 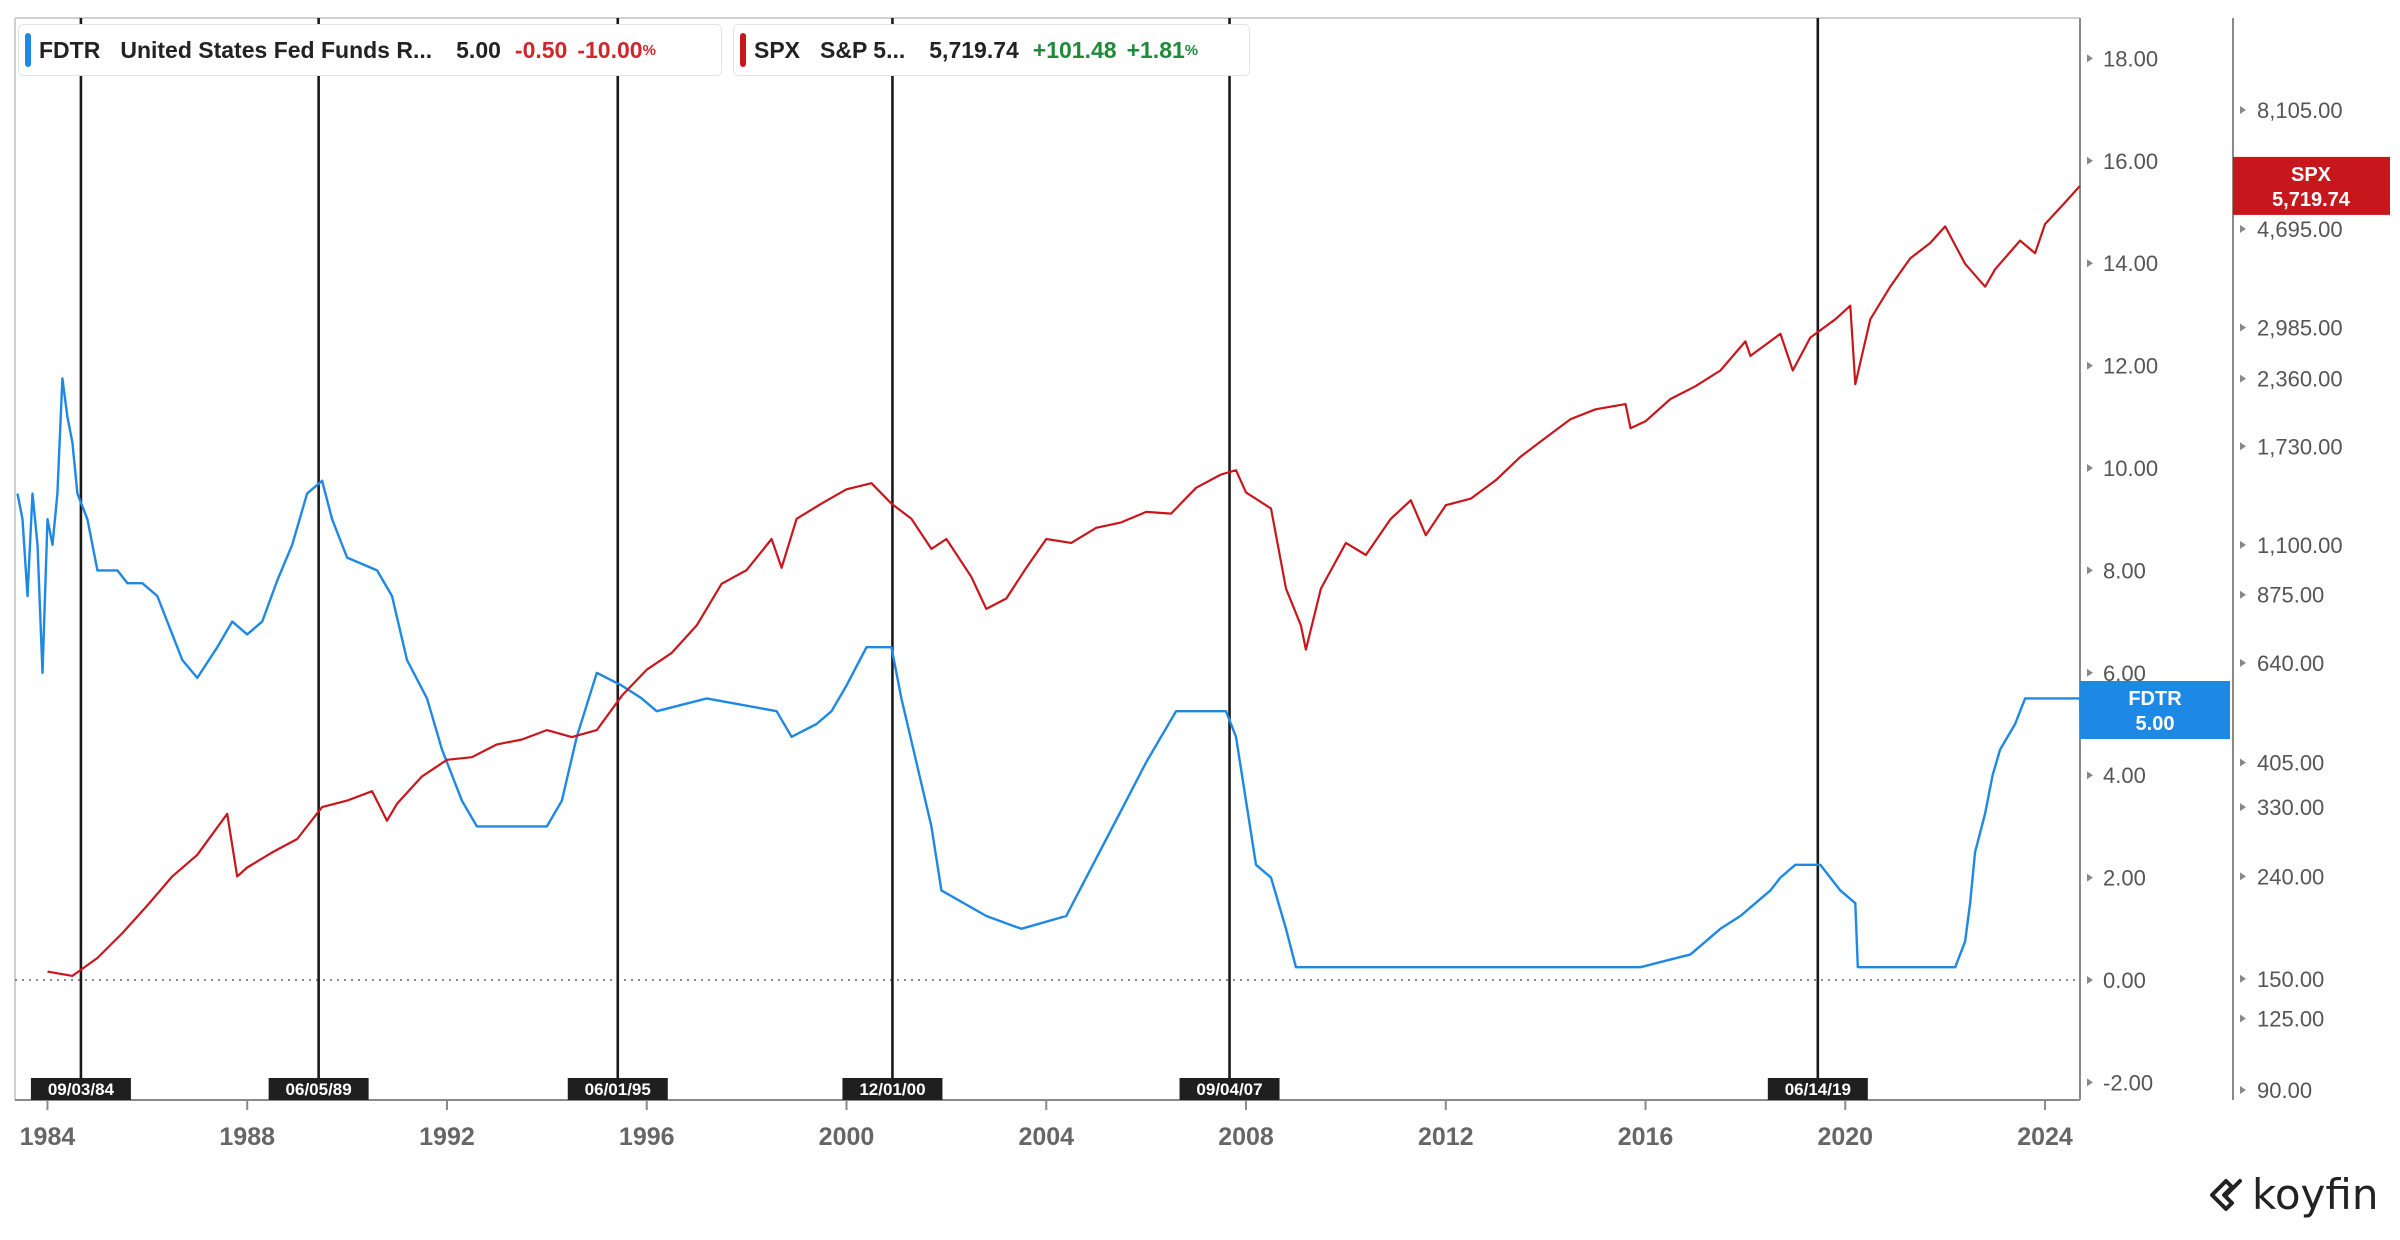 I want to click on right-axis-tick-label: 4,695.00, so click(x=2300, y=229).